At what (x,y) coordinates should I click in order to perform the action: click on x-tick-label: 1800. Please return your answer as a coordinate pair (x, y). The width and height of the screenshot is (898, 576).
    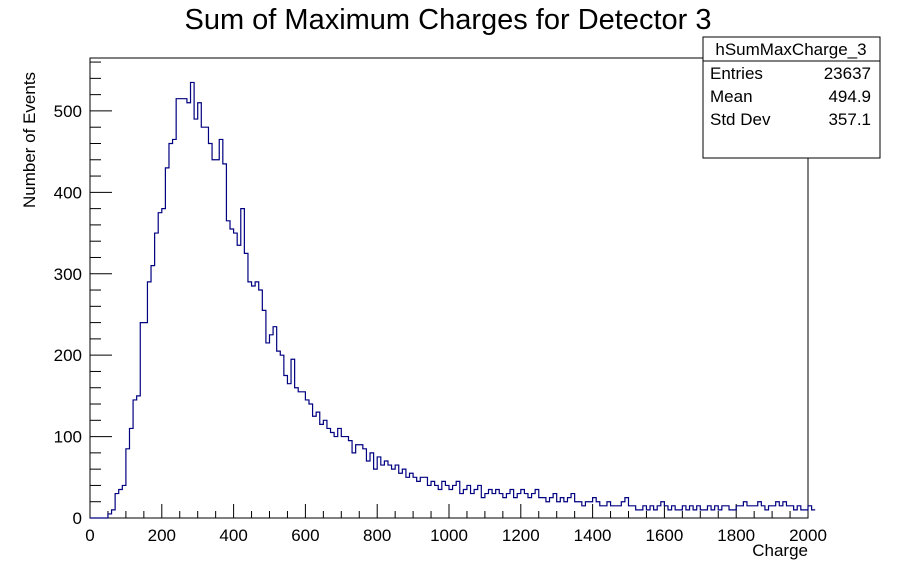
    Looking at the image, I should click on (736, 535).